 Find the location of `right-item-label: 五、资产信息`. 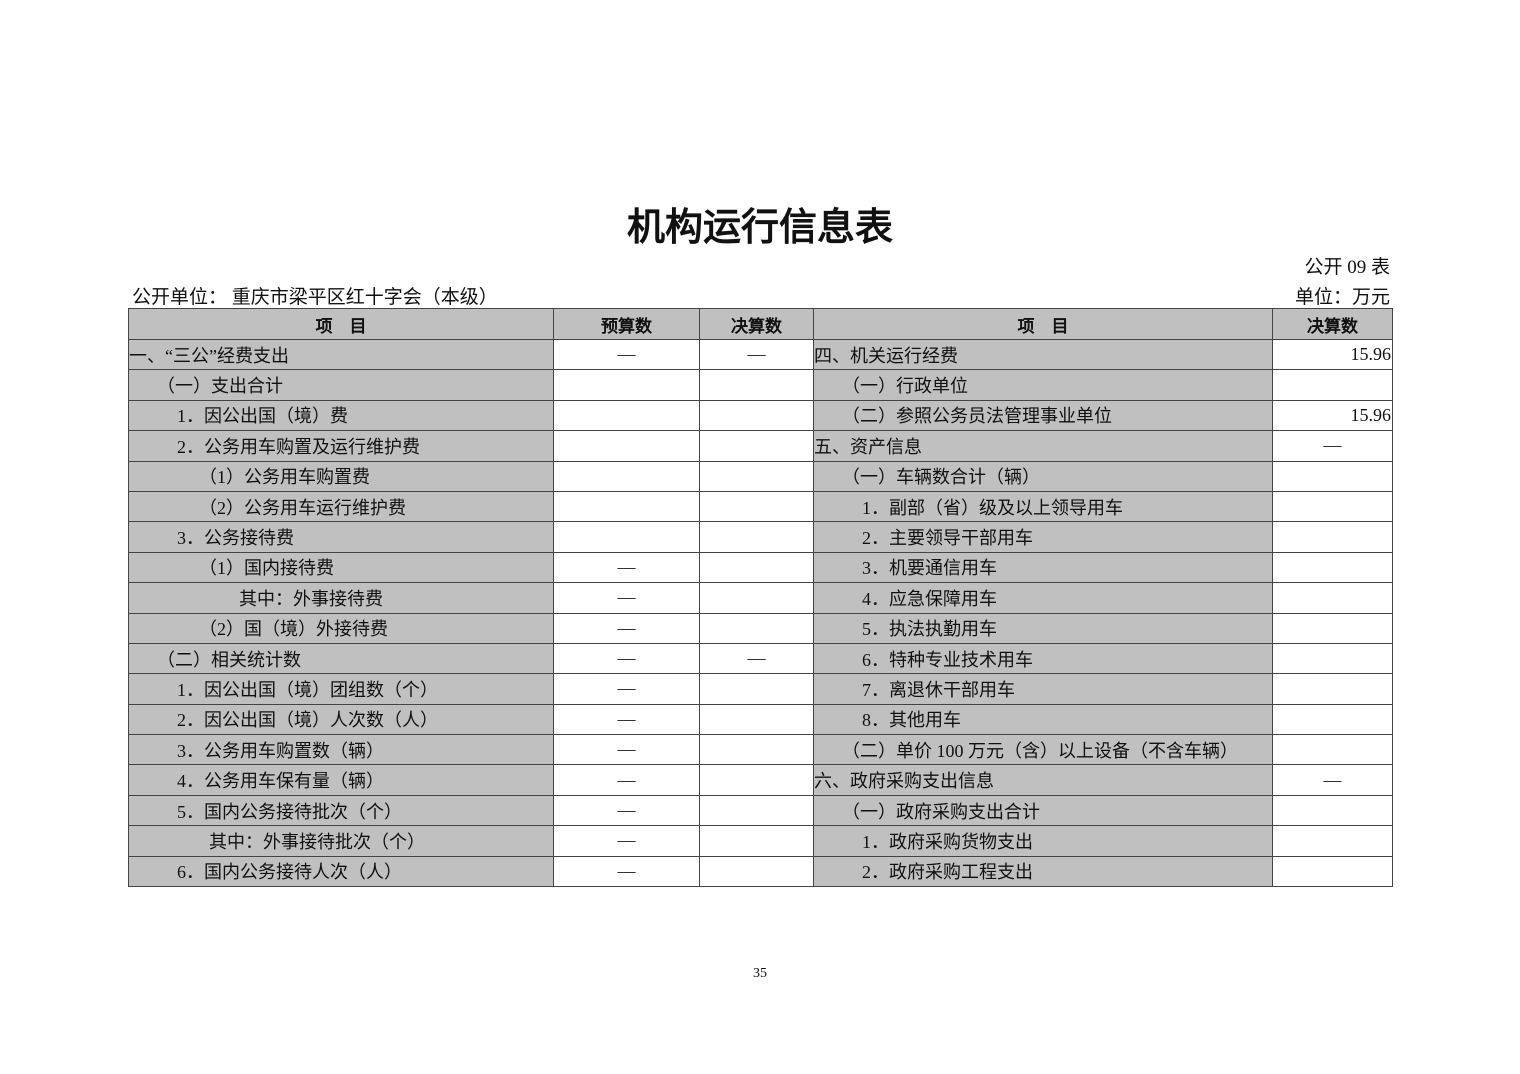

right-item-label: 五、资产信息 is located at coordinates (1043, 446).